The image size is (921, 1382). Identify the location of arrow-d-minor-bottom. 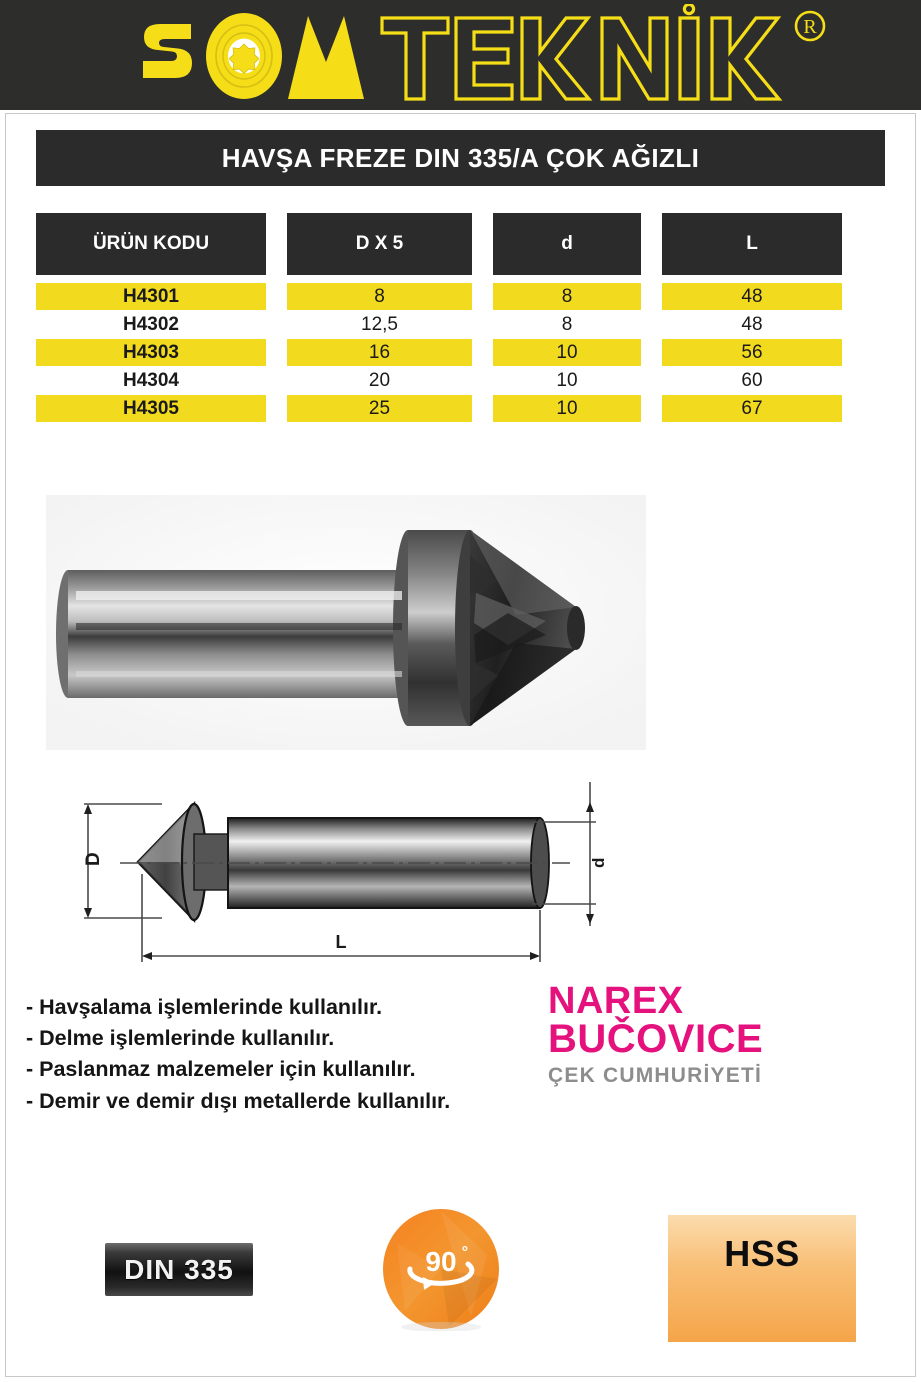
(590, 919).